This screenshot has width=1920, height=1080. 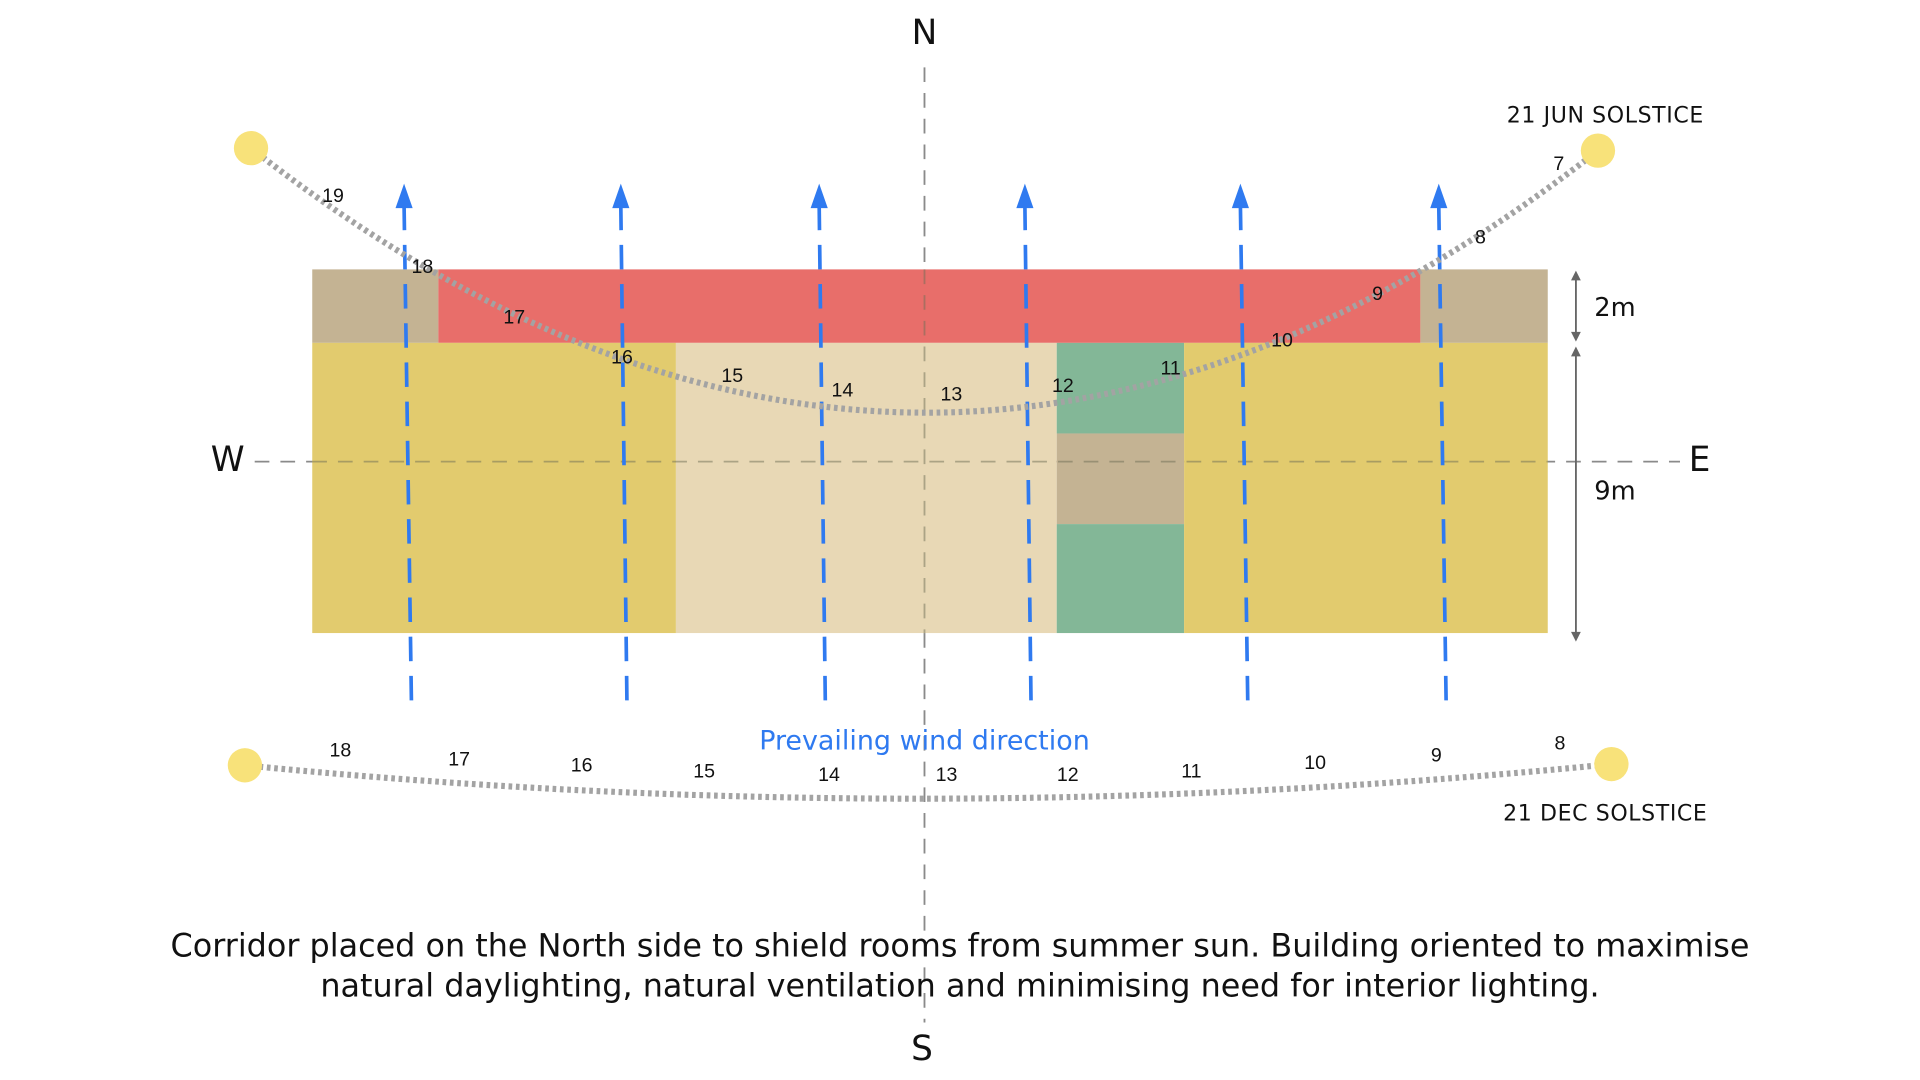 I want to click on west-label: W, so click(x=228, y=460).